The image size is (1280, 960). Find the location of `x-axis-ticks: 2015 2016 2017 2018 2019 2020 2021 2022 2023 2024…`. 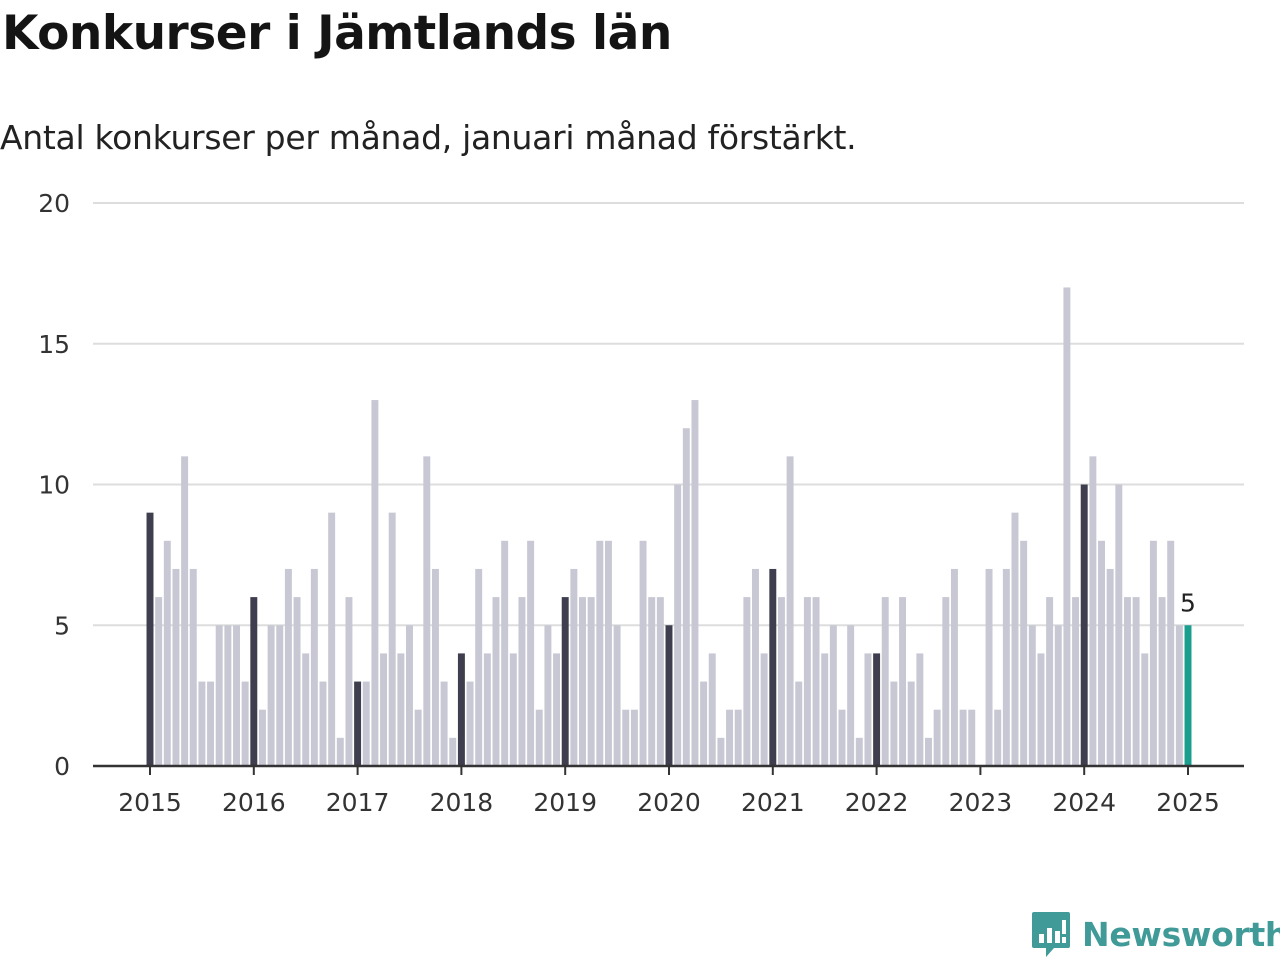

x-axis-ticks: 2015 2016 2017 2018 2019 2020 2021 2022 2023 2024… is located at coordinates (669, 791).